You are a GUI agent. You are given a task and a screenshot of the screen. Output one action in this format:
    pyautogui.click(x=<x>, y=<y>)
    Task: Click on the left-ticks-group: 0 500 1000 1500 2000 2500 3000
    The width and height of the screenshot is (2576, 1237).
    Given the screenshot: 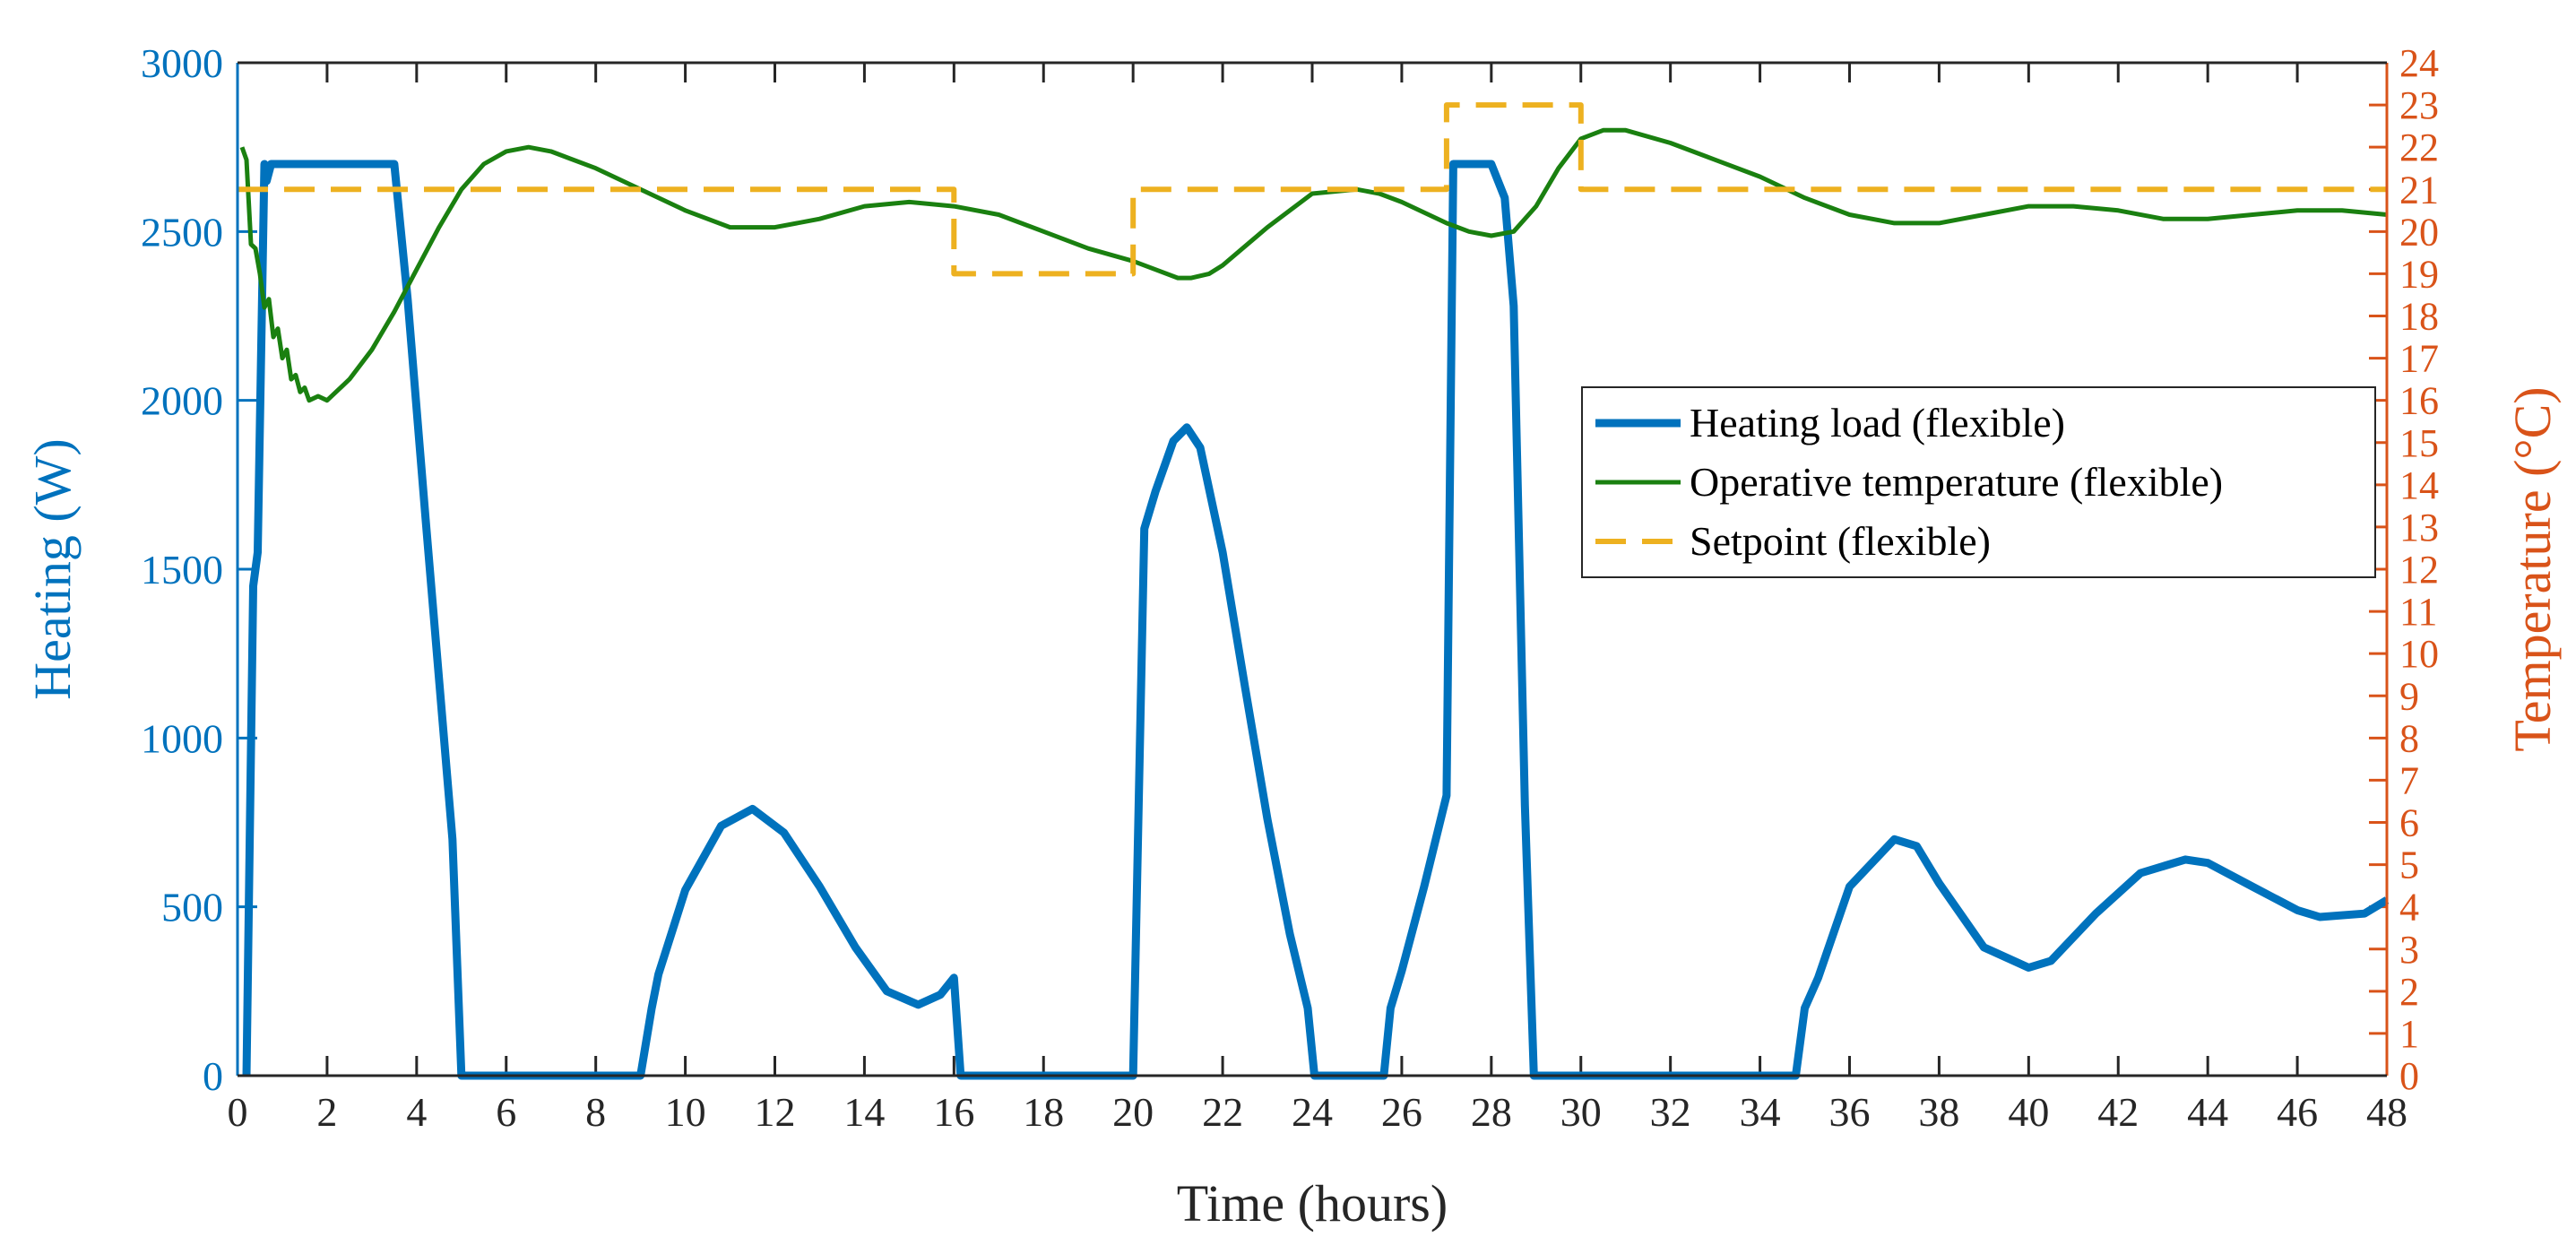 What is the action you would take?
    pyautogui.click(x=199, y=569)
    